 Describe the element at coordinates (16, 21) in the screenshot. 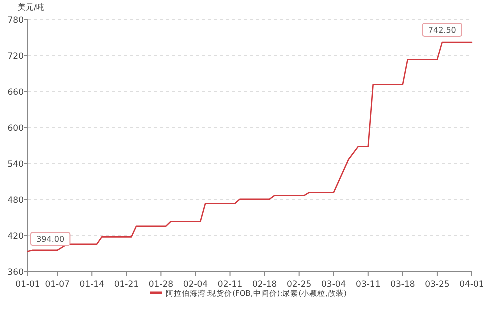

I see `y-tick-label: 780` at that location.